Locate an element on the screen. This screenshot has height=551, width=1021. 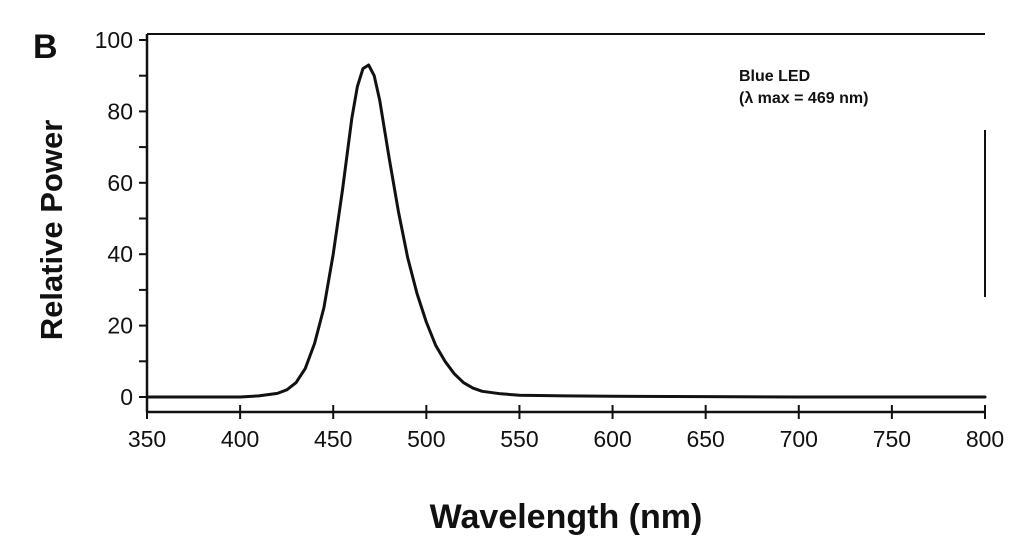
annotation-line-2: (λ max = 469 nm) is located at coordinates (803, 98).